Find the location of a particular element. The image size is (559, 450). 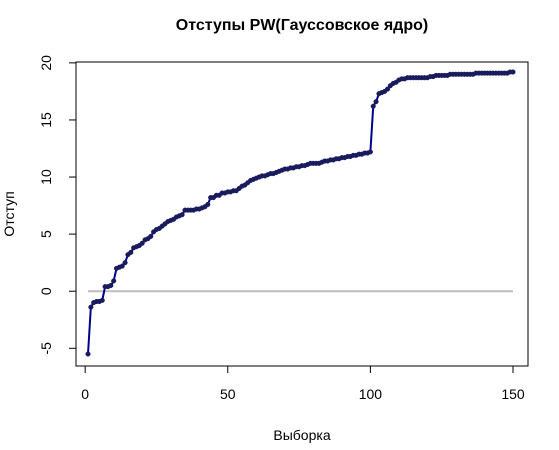

y-tick-label: -5 is located at coordinates (46, 348).